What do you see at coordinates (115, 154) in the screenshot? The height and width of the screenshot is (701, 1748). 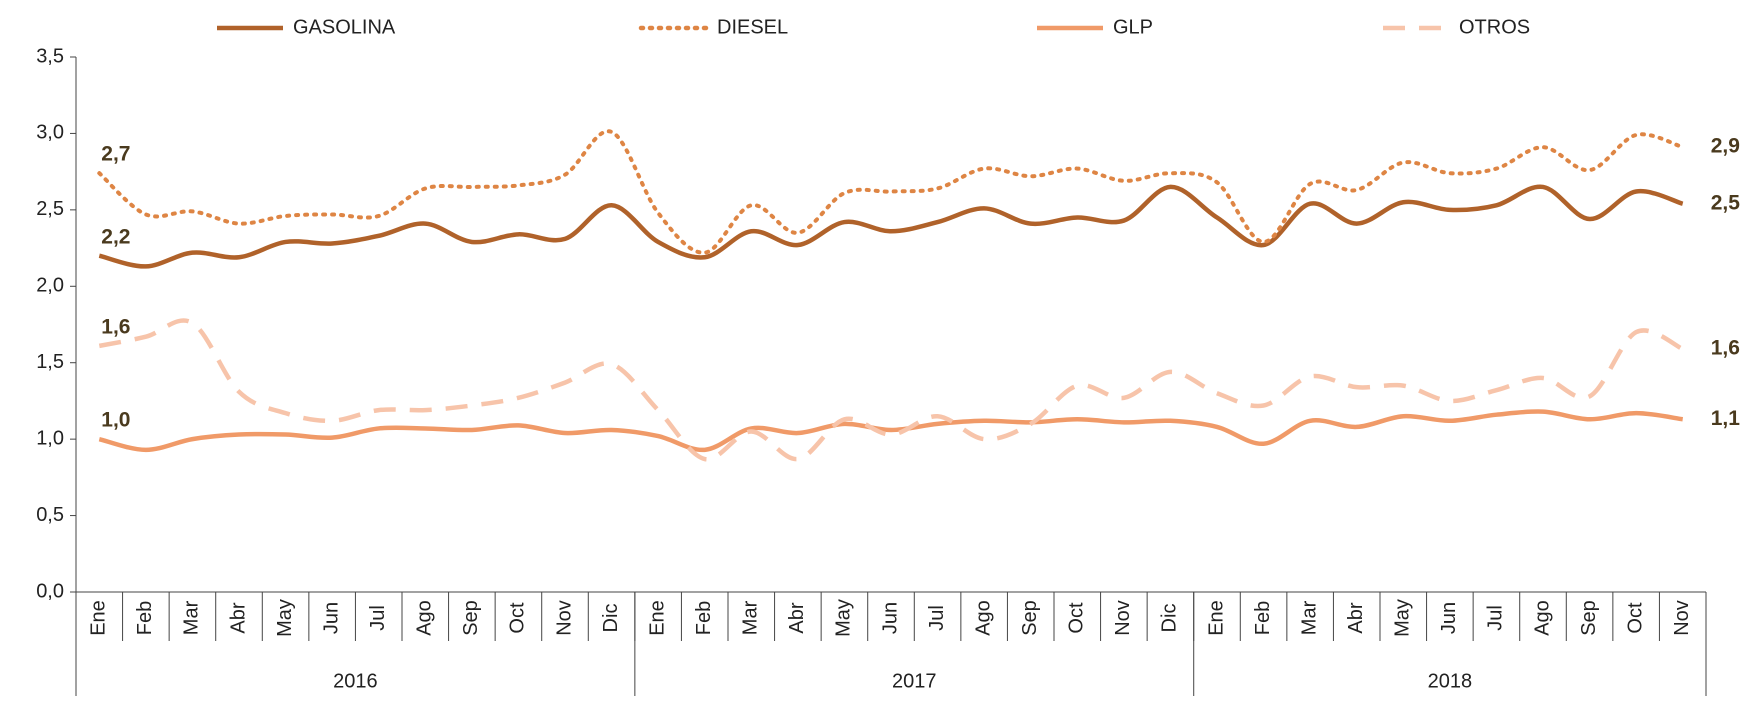 I see `value-label: 2,7` at bounding box center [115, 154].